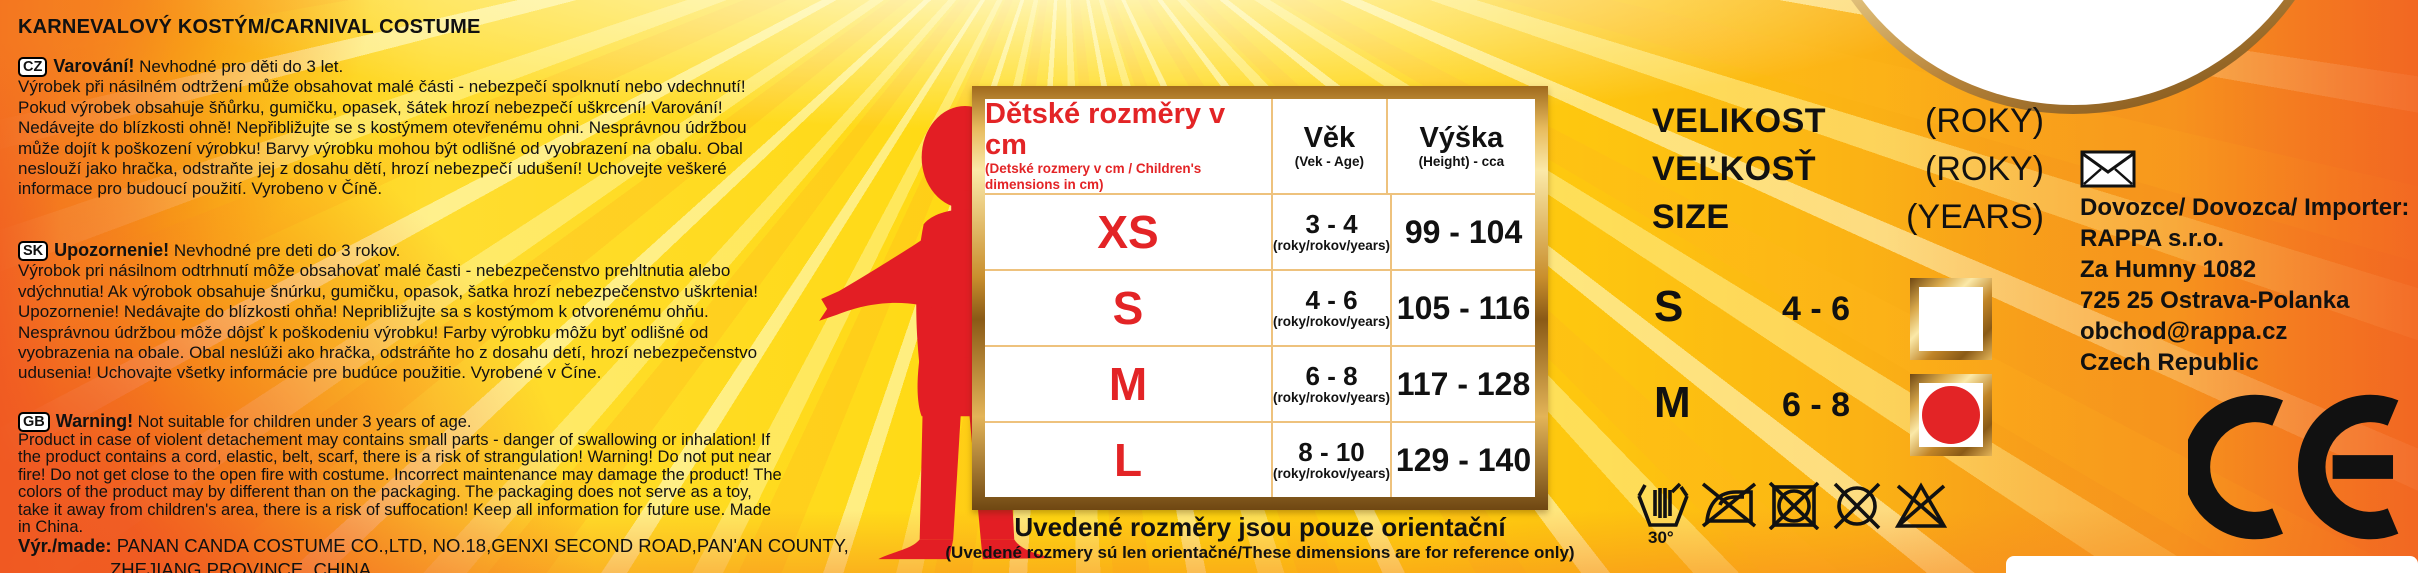  I want to click on size-cell: L, so click(1128, 460).